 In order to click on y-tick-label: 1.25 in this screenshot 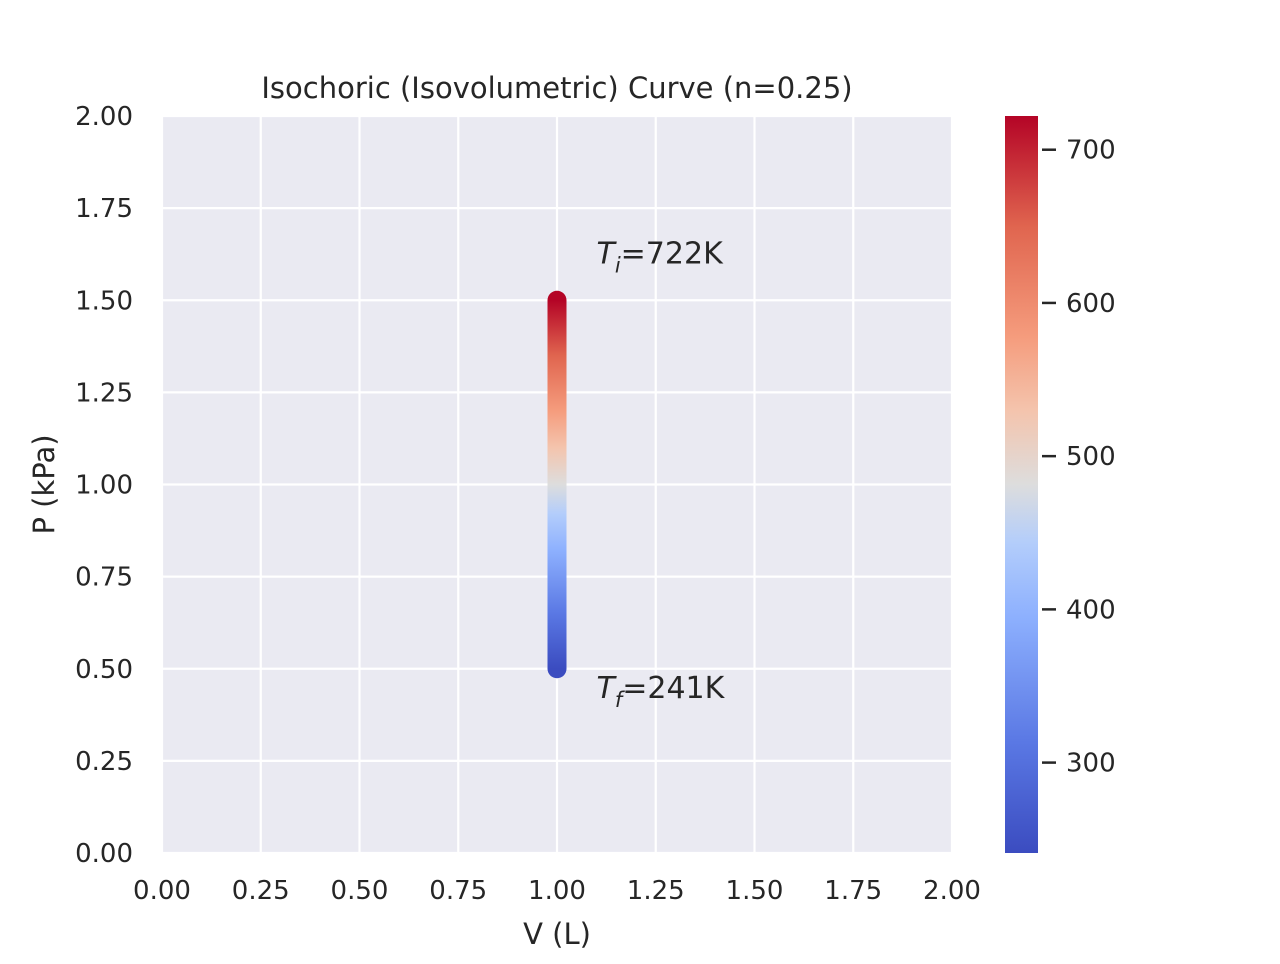, I will do `click(104, 393)`.